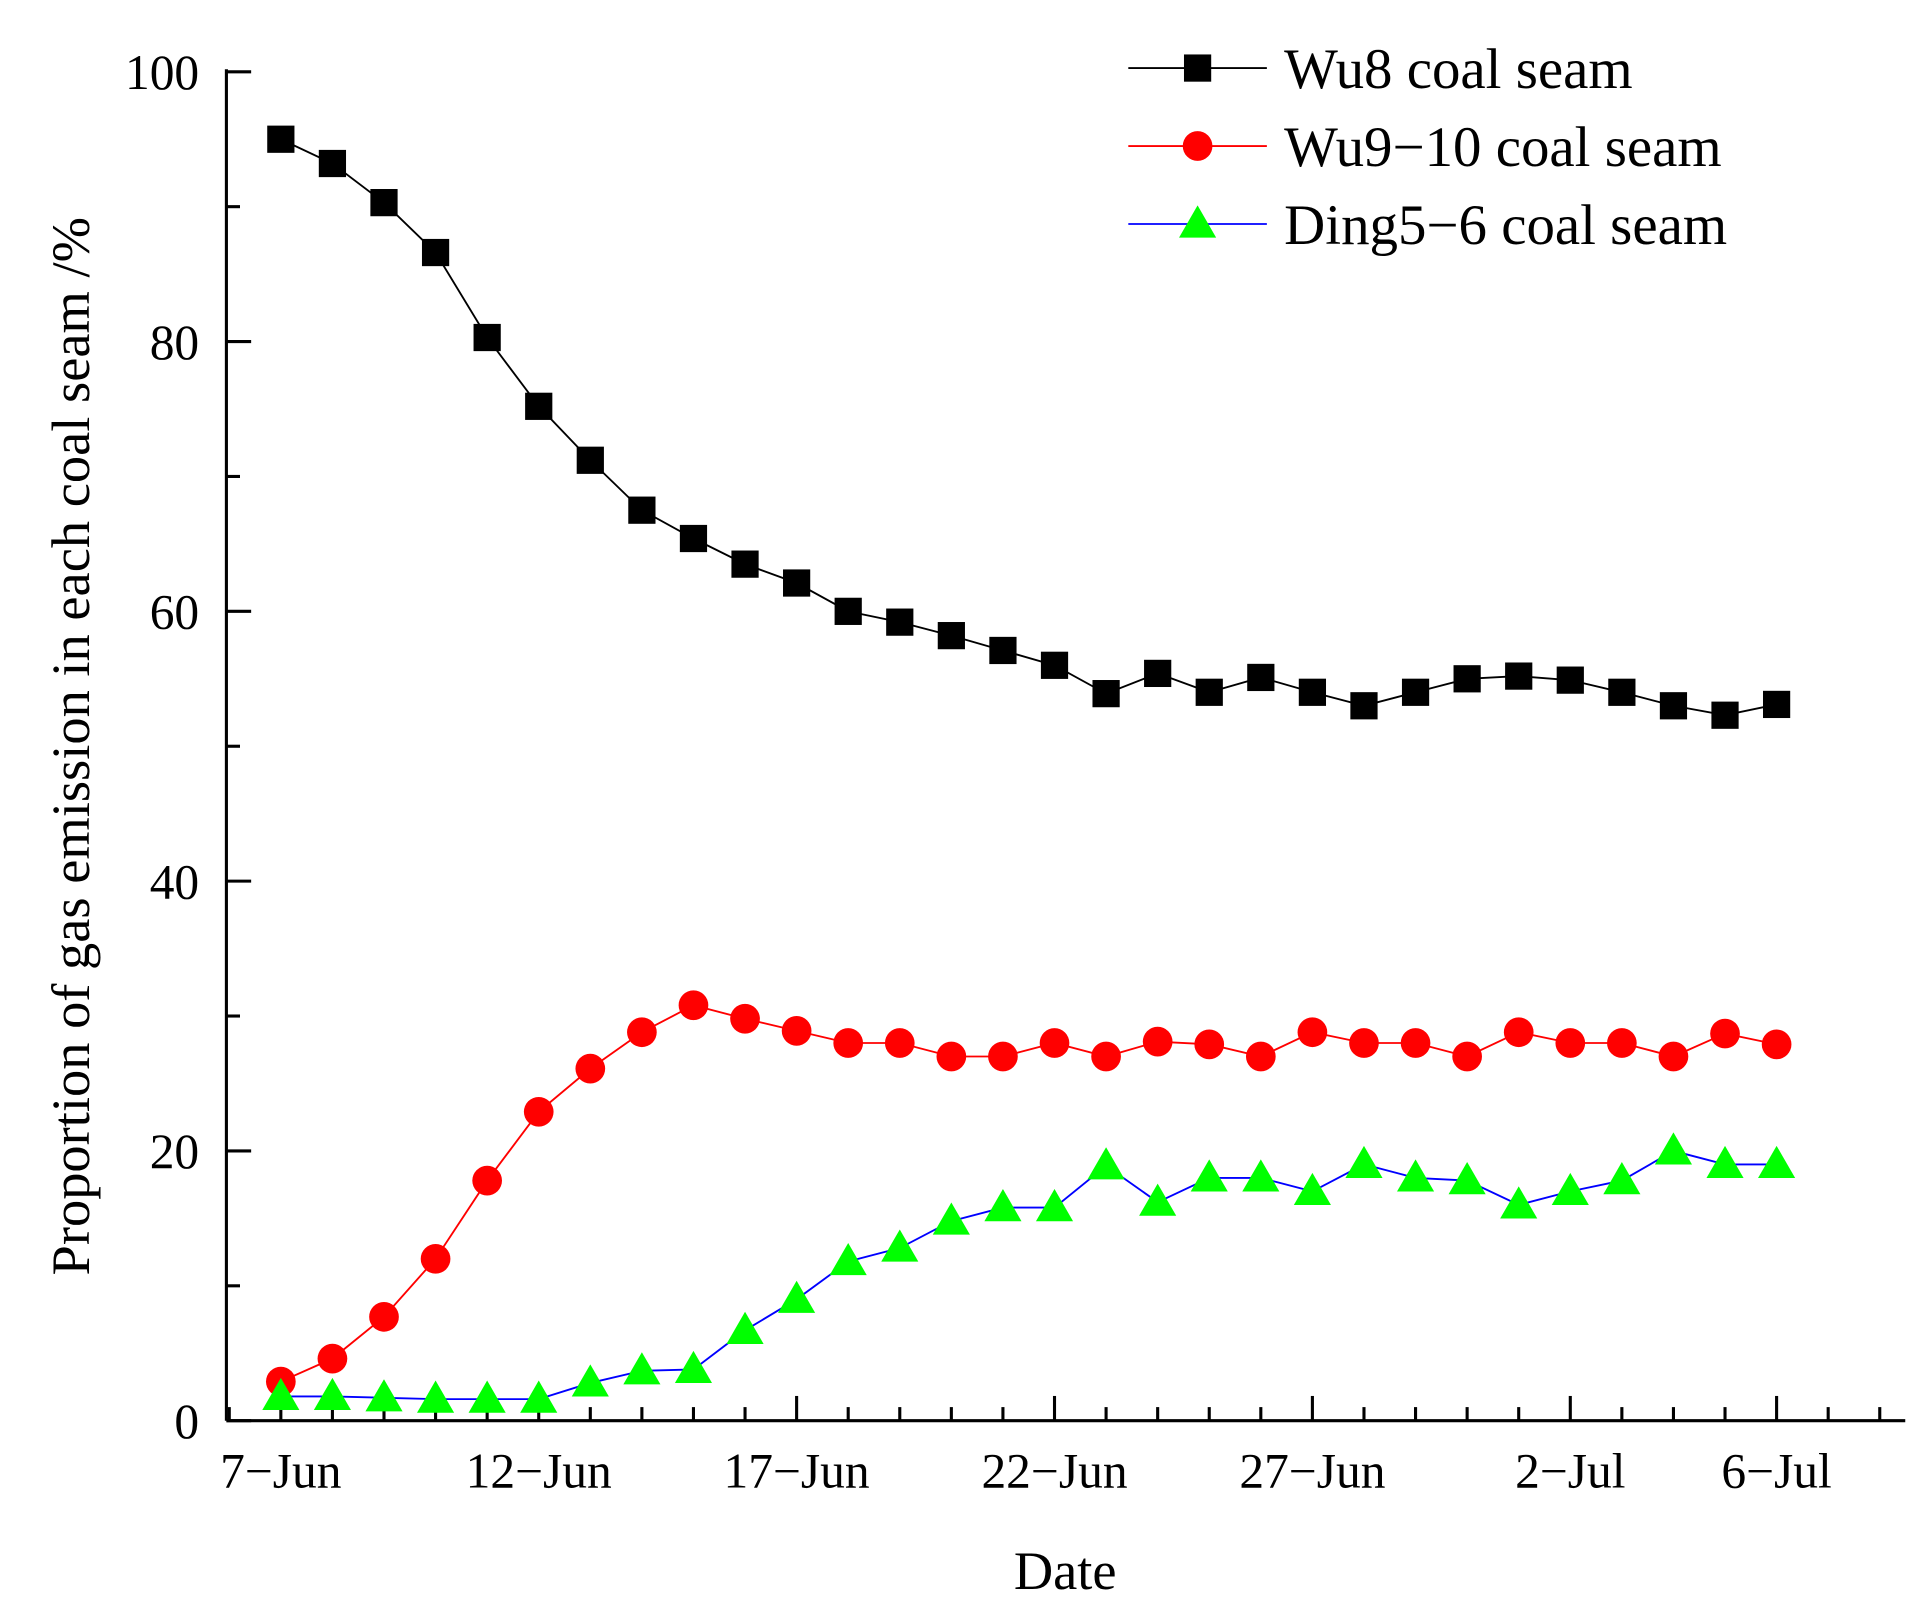 This screenshot has width=1930, height=1615. I want to click on y-tick-label: 80, so click(174, 342).